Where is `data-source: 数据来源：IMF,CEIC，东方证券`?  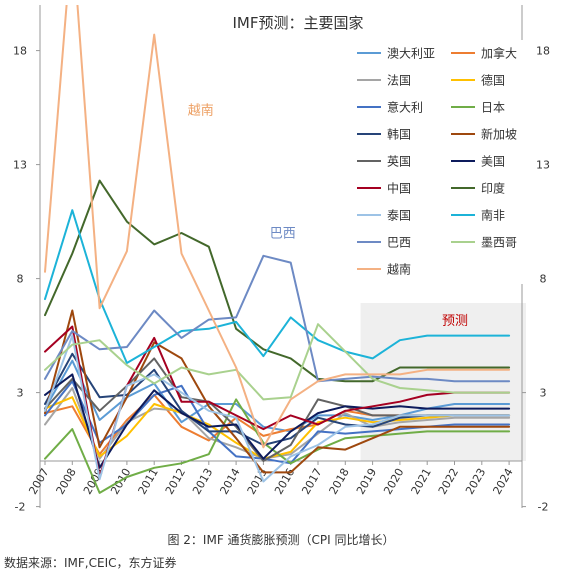 data-source: 数据来源：IMF,CEIC，东方证券 is located at coordinates (90, 563).